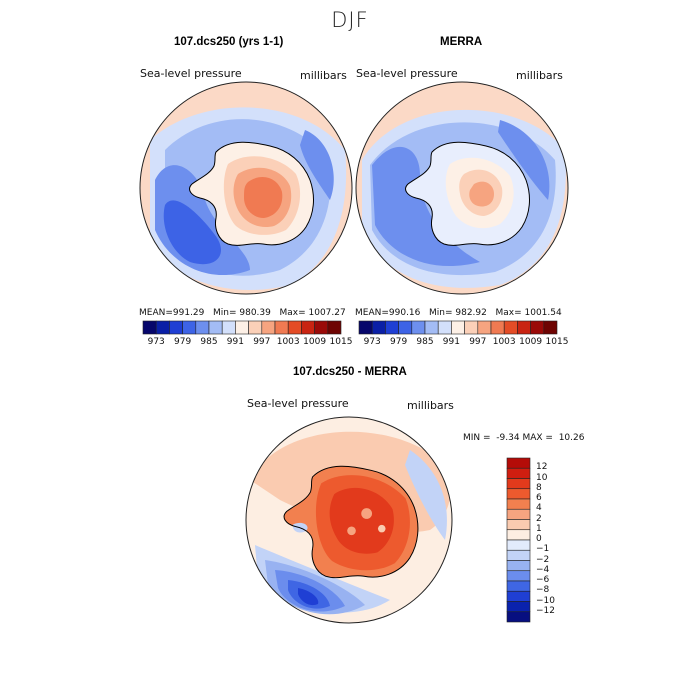 The height and width of the screenshot is (700, 700). I want to click on panel2-min-value: 982.92, so click(471, 313).